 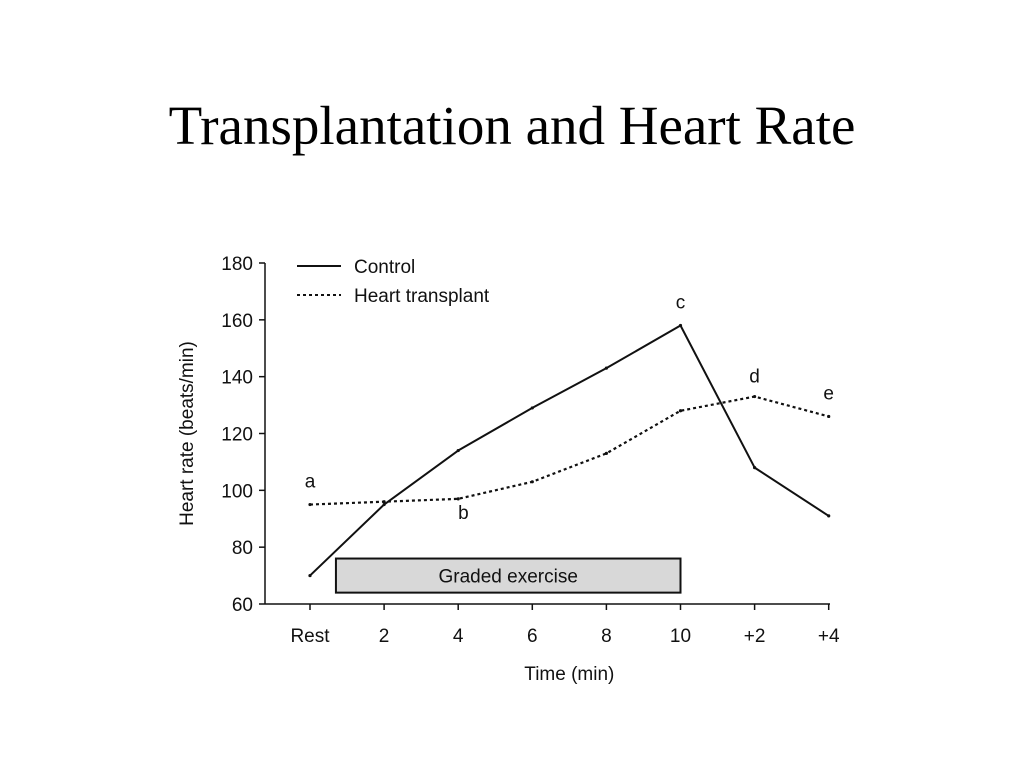 I want to click on x-tick-label: 4, so click(x=458, y=636).